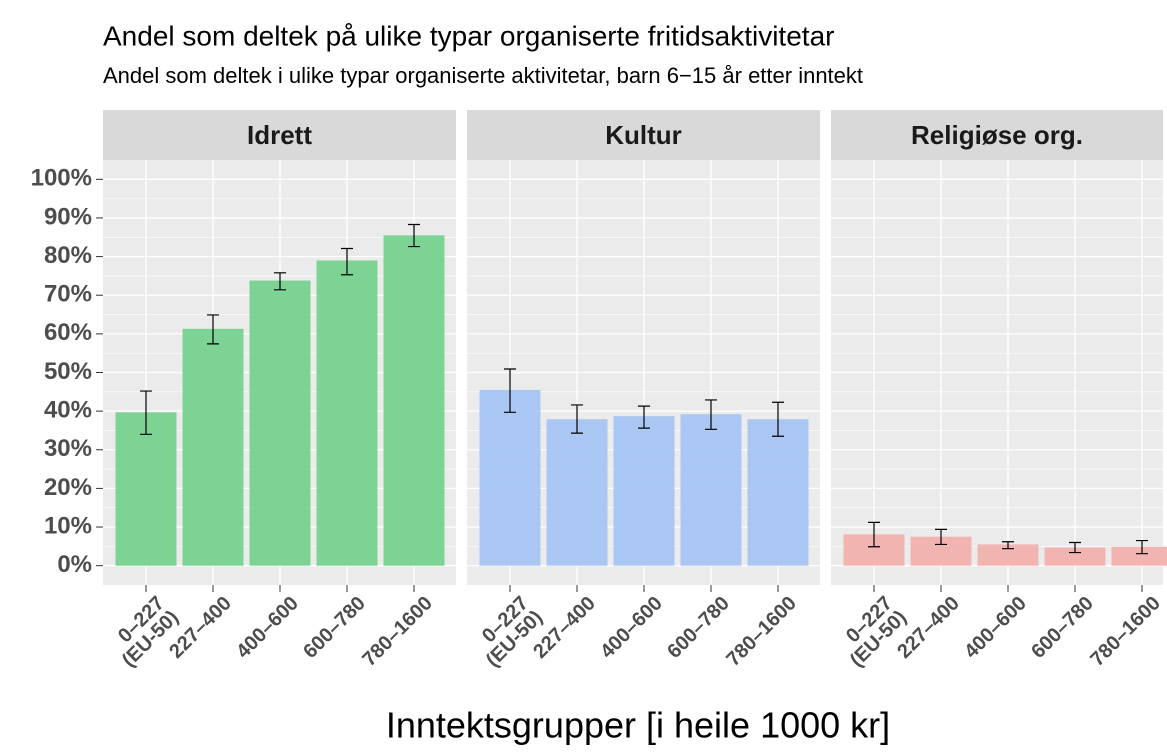  Describe the element at coordinates (68, 255) in the screenshot. I see `y-tick-label: 80%` at that location.